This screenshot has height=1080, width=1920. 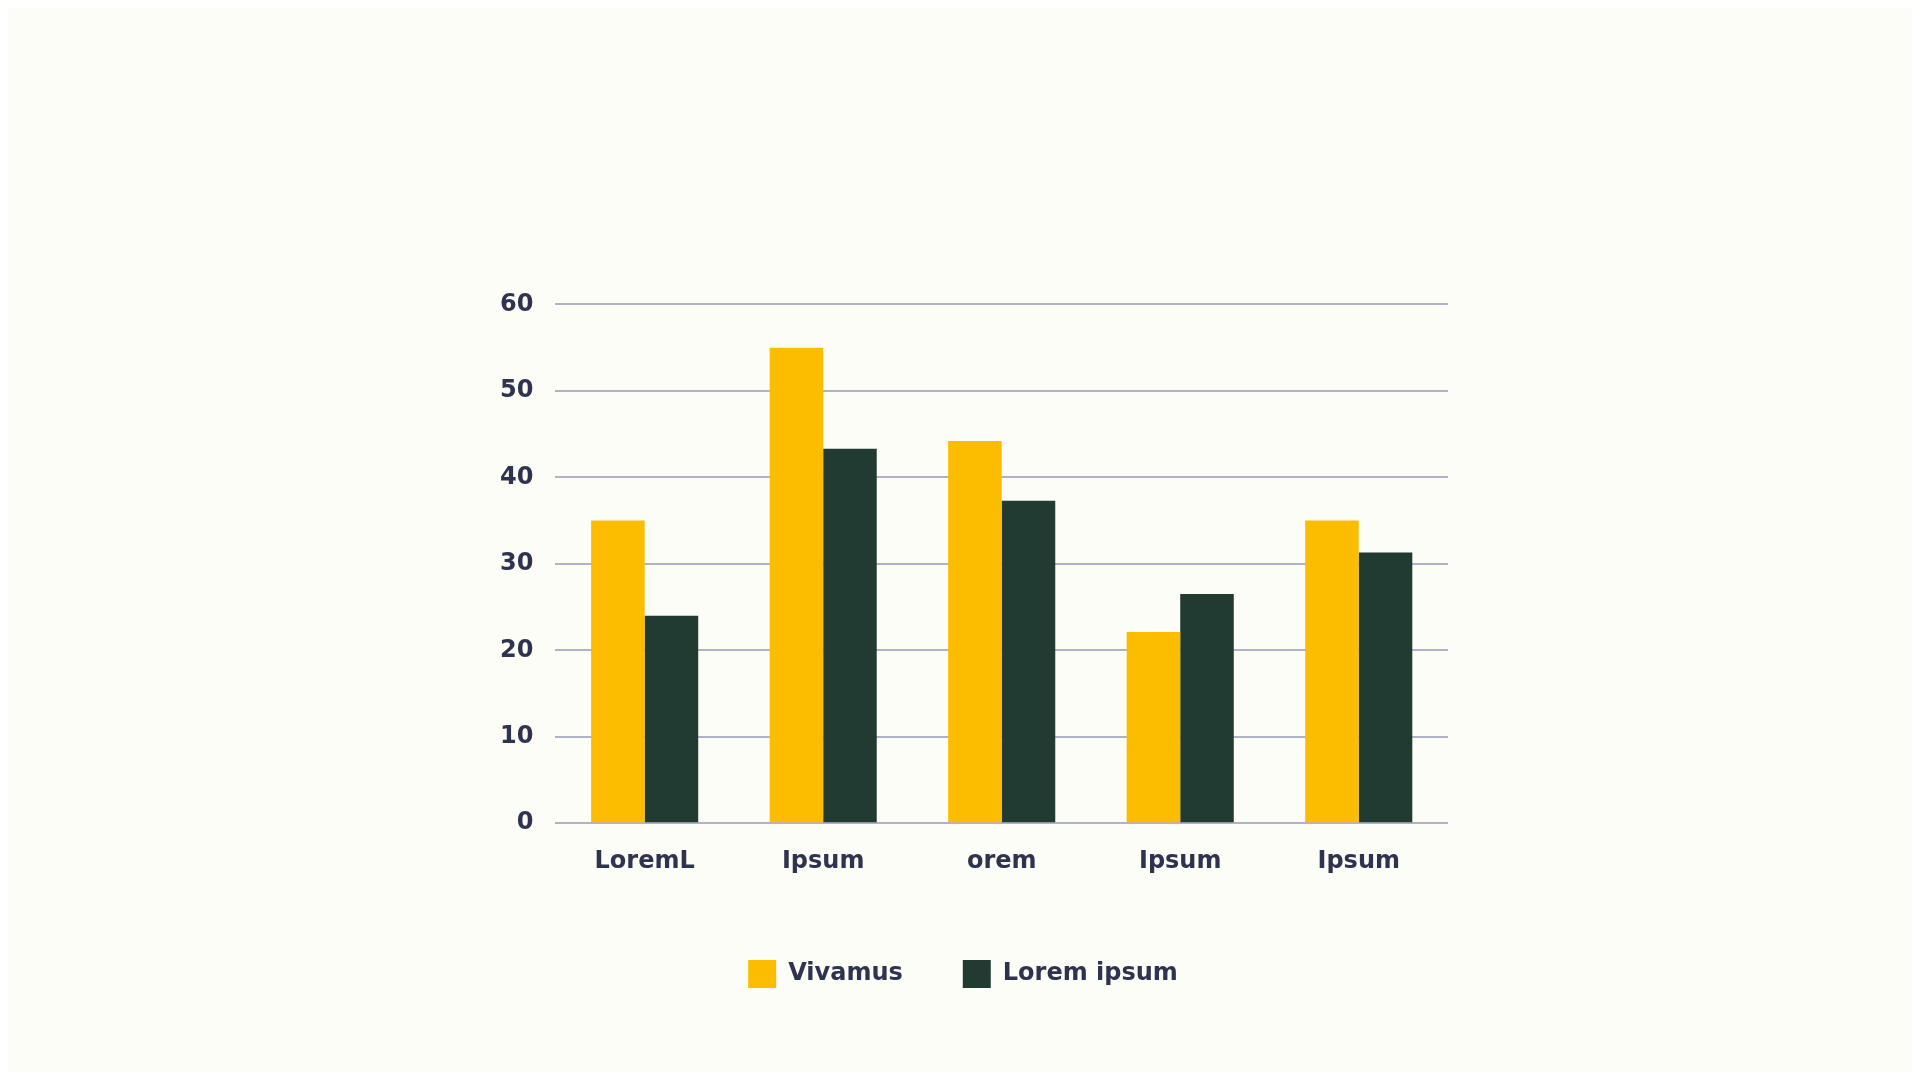 What do you see at coordinates (845, 972) in the screenshot?
I see `legend-label: Vivamus` at bounding box center [845, 972].